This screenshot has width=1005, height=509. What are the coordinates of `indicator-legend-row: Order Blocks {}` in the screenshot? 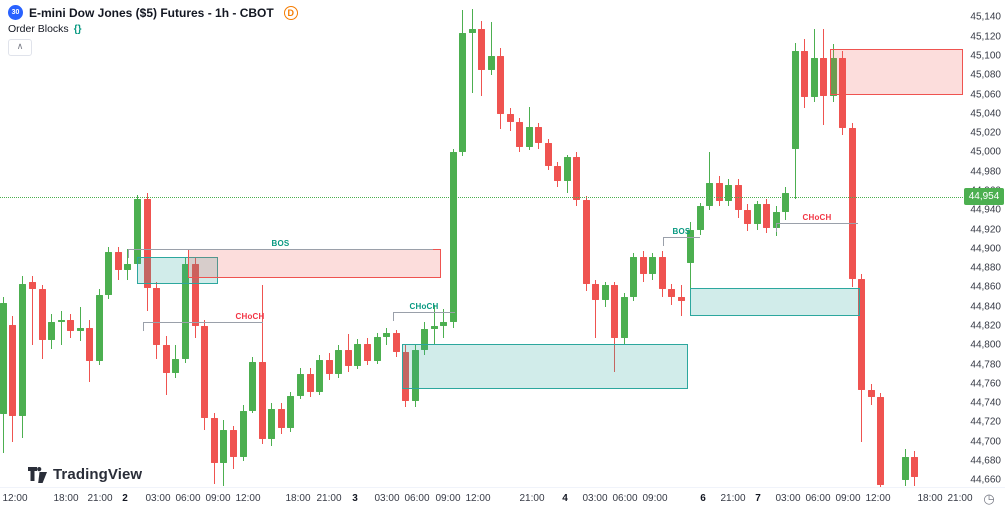 It's located at (153, 29).